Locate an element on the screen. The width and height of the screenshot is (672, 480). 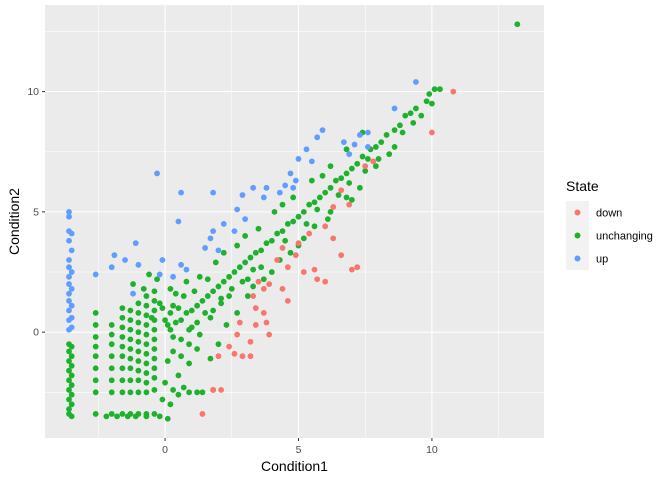
x-tick-label: 5 is located at coordinates (299, 450).